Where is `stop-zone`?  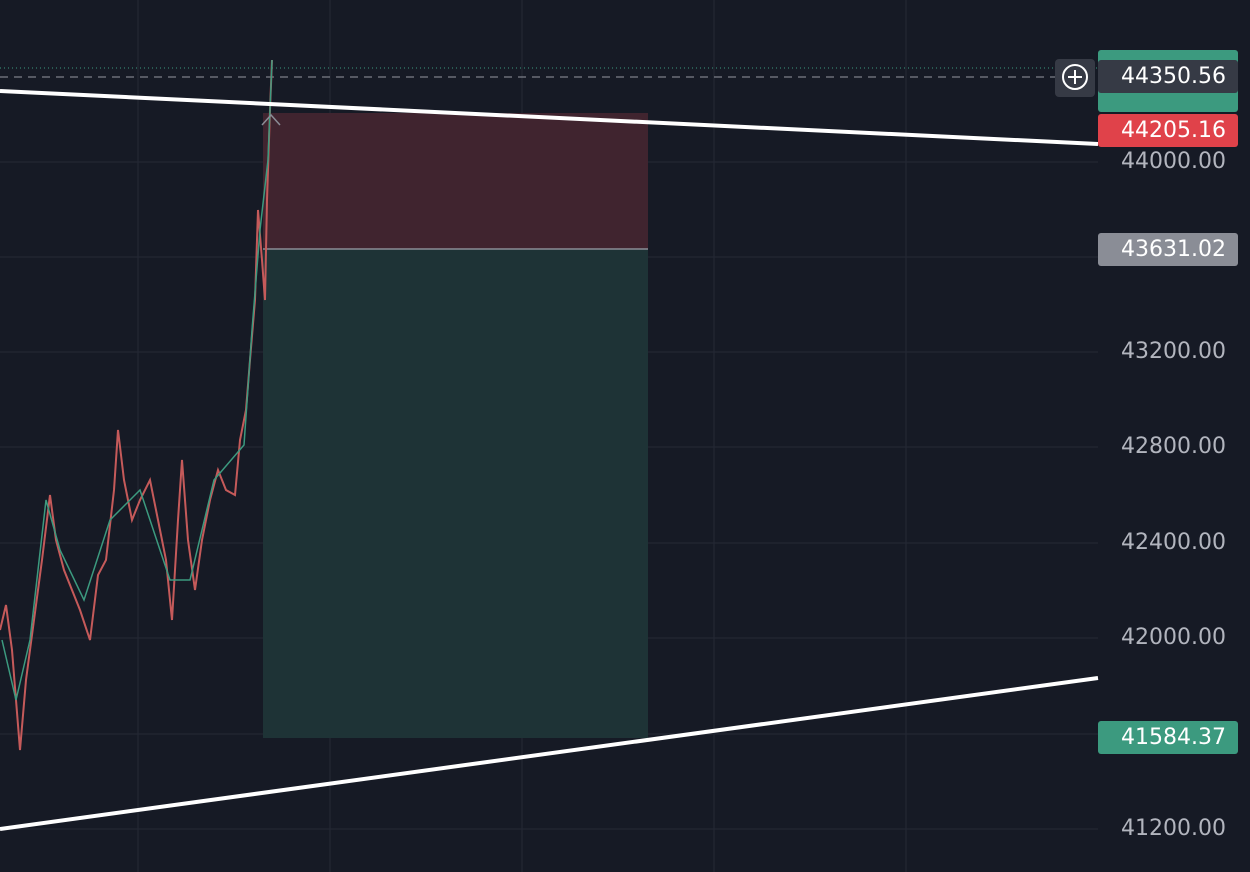 stop-zone is located at coordinates (455, 181).